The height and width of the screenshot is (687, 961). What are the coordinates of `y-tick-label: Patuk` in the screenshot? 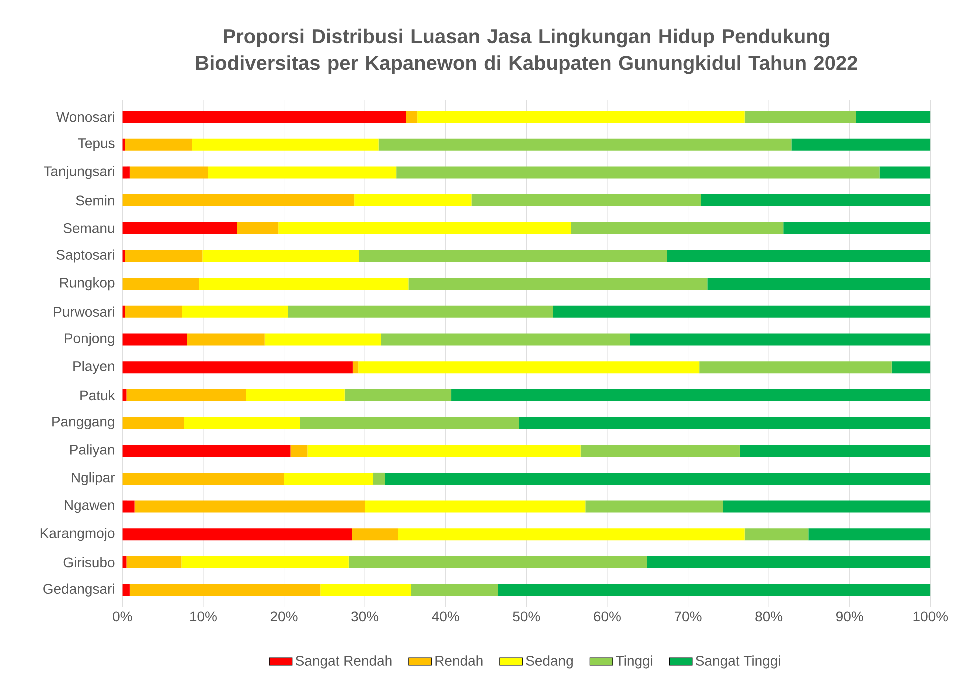 It's located at (98, 395).